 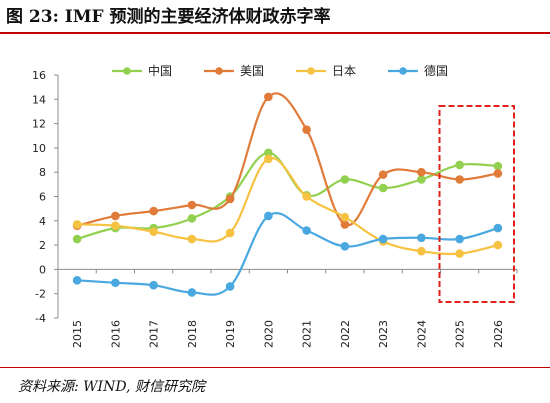 I want to click on y-tick-label: 6, so click(x=42, y=197).